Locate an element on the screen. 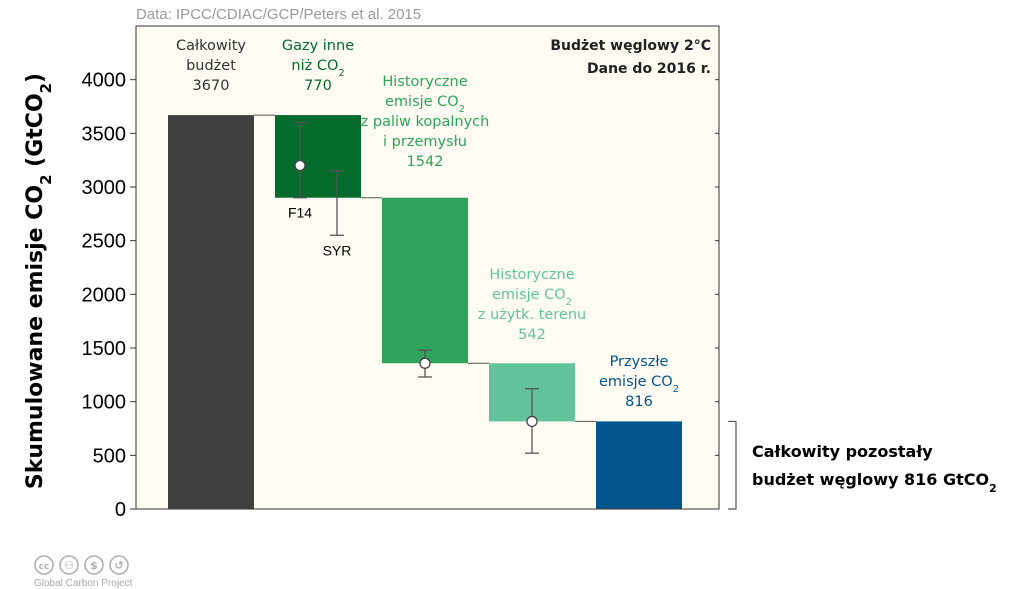 The width and height of the screenshot is (1024, 589). bar-3-label-line-3: z paliw kopalnych is located at coordinates (425, 122).